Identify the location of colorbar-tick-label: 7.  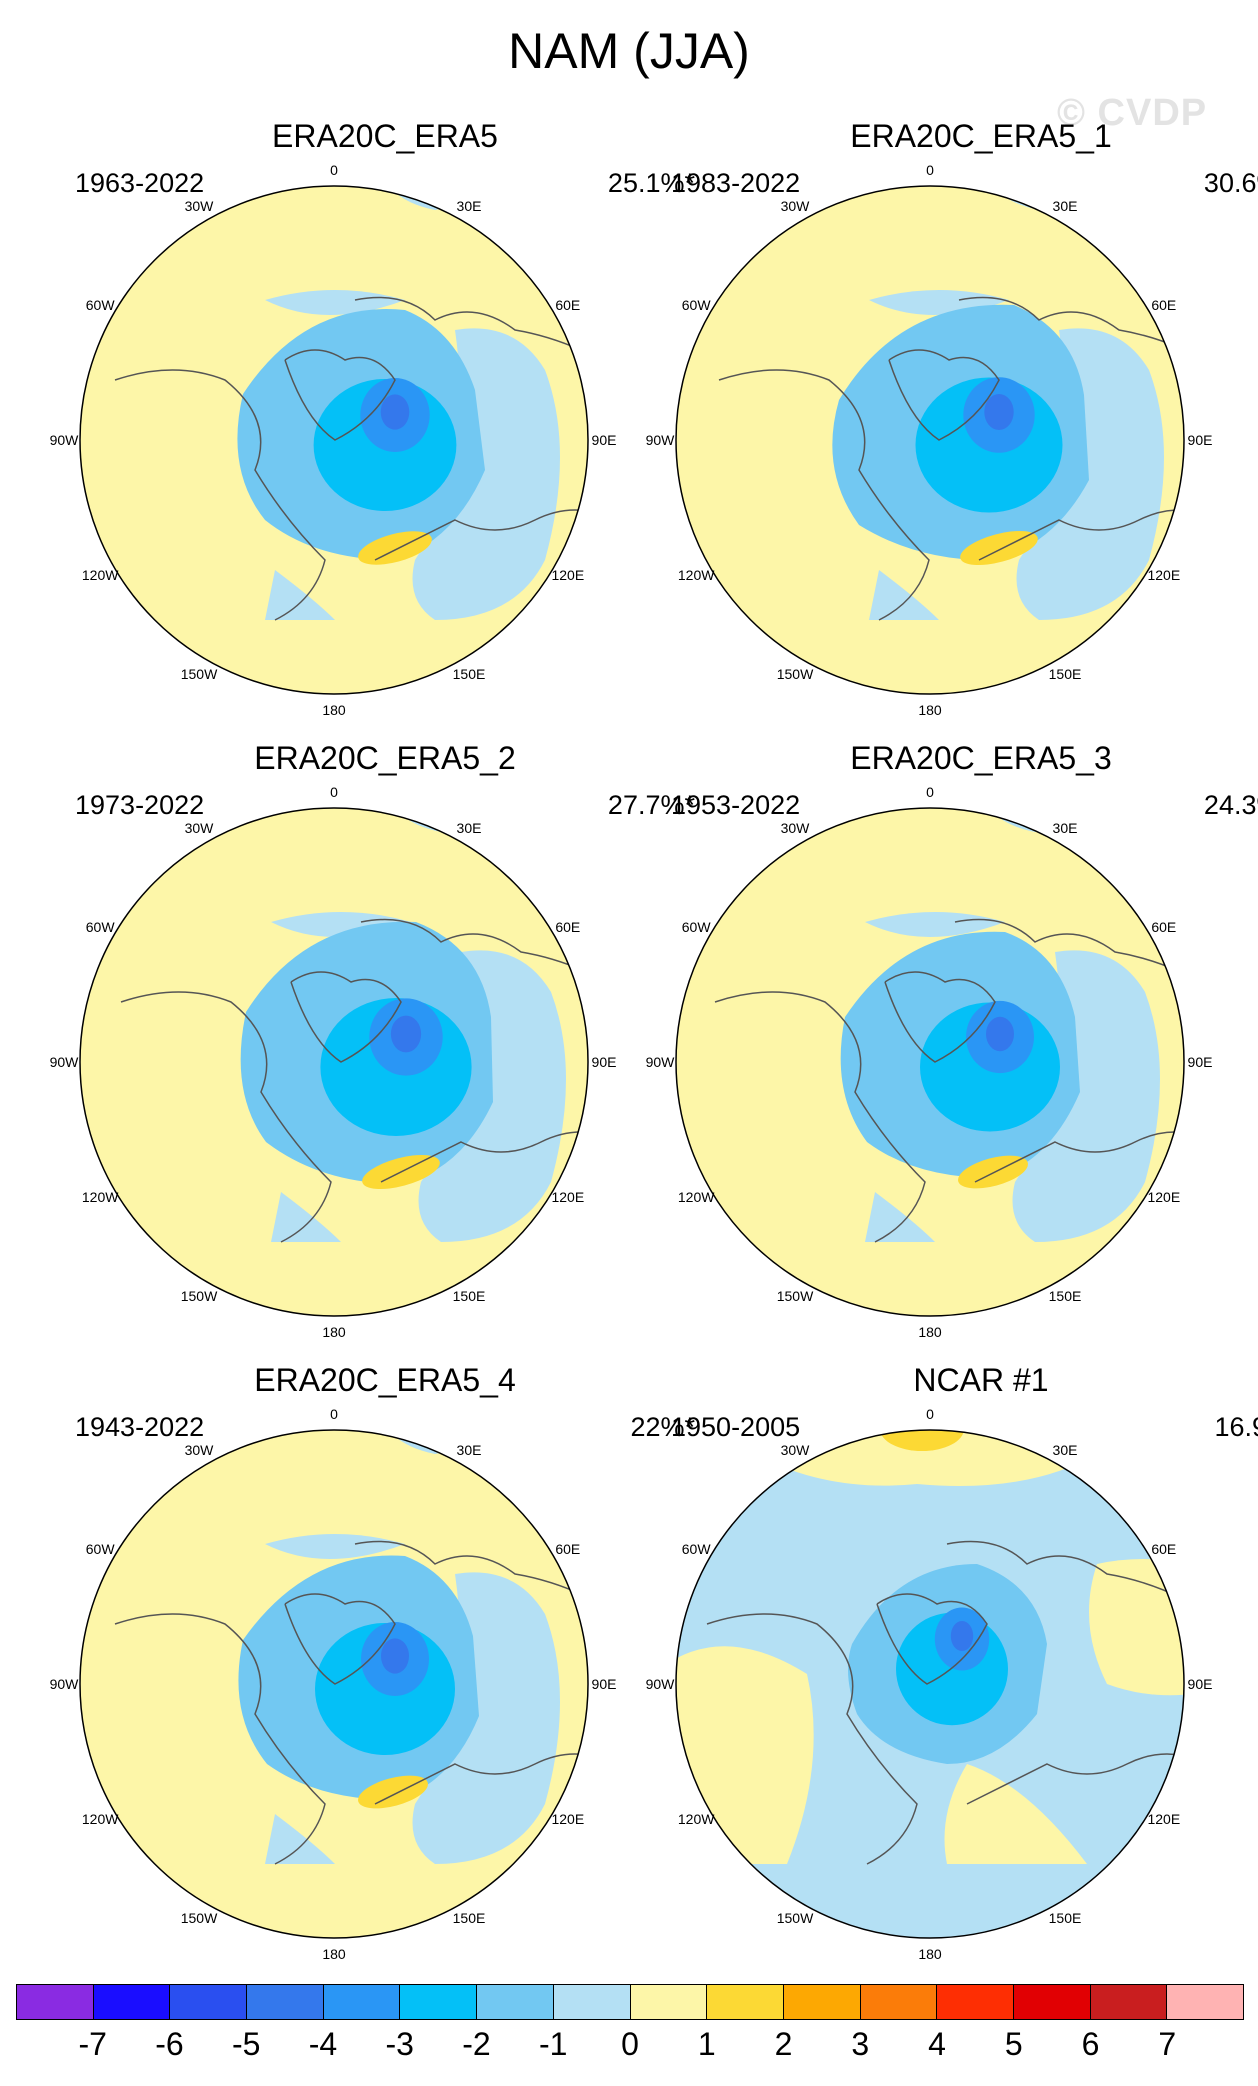
(1167, 2044).